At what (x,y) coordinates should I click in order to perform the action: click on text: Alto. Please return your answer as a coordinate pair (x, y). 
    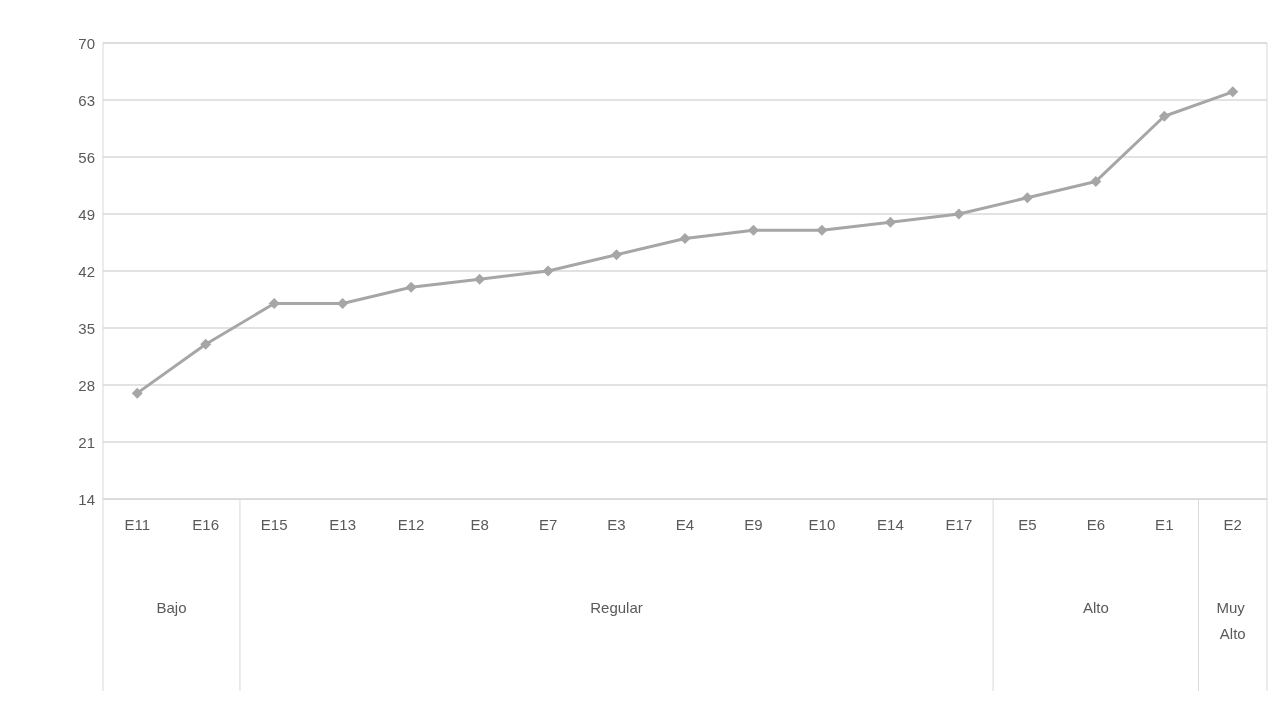
    Looking at the image, I should click on (1095, 607).